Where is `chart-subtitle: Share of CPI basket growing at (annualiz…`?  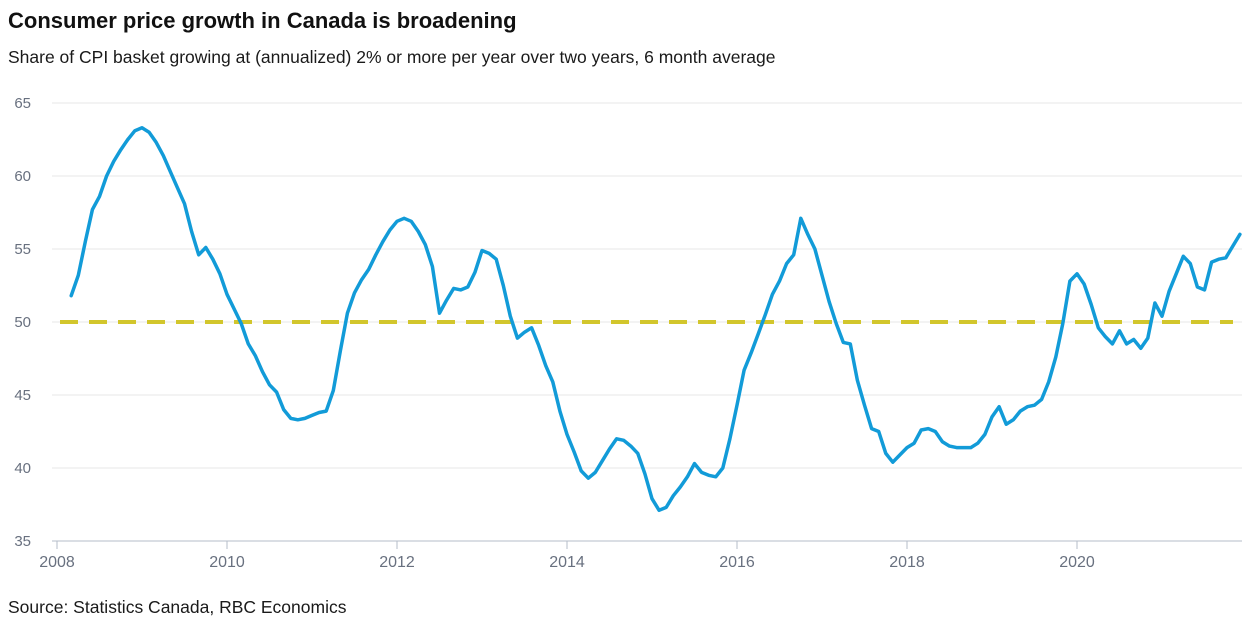
chart-subtitle: Share of CPI basket growing at (annualiz… is located at coordinates (392, 57).